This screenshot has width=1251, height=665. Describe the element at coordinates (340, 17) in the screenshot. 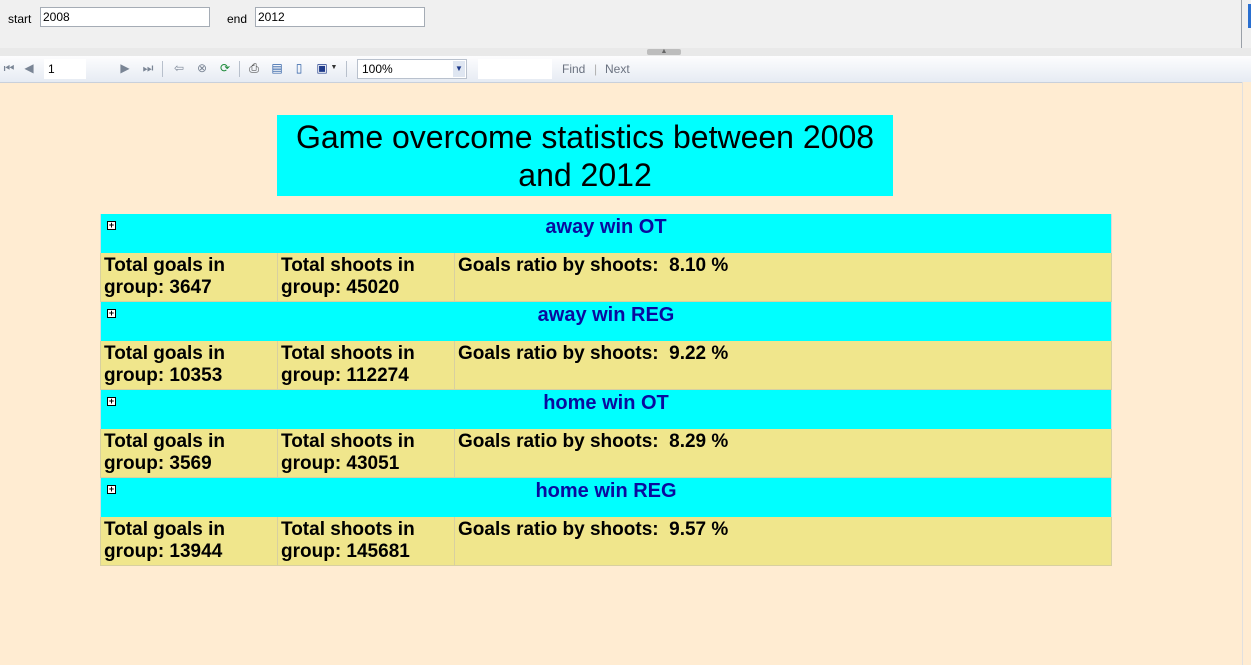

I see `end-input` at that location.